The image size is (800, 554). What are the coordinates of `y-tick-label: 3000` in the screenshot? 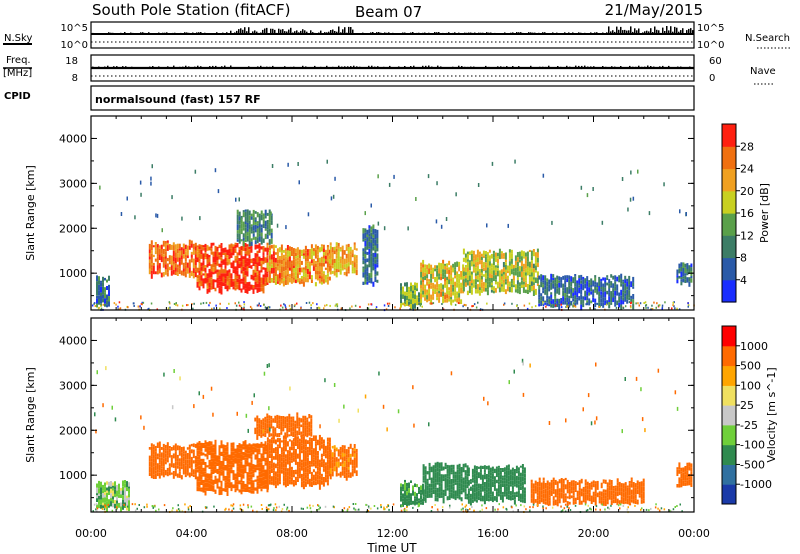 It's located at (73, 183).